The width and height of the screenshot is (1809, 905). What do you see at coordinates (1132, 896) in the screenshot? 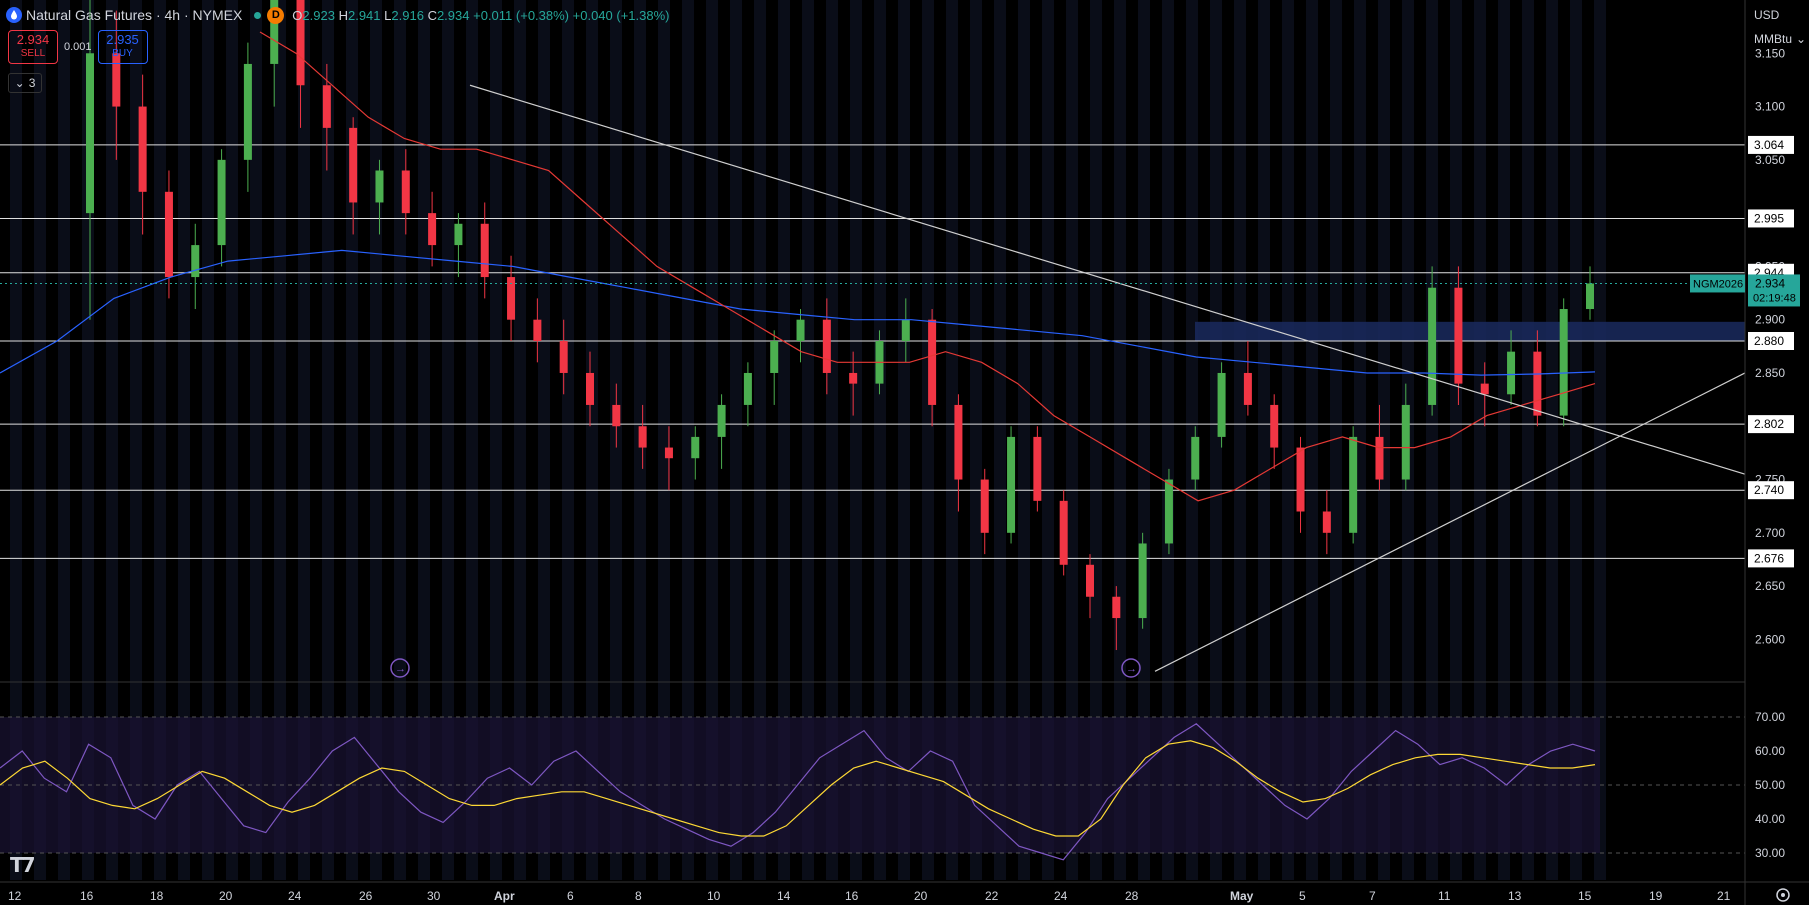
I see `time-tick-label: 28` at bounding box center [1132, 896].